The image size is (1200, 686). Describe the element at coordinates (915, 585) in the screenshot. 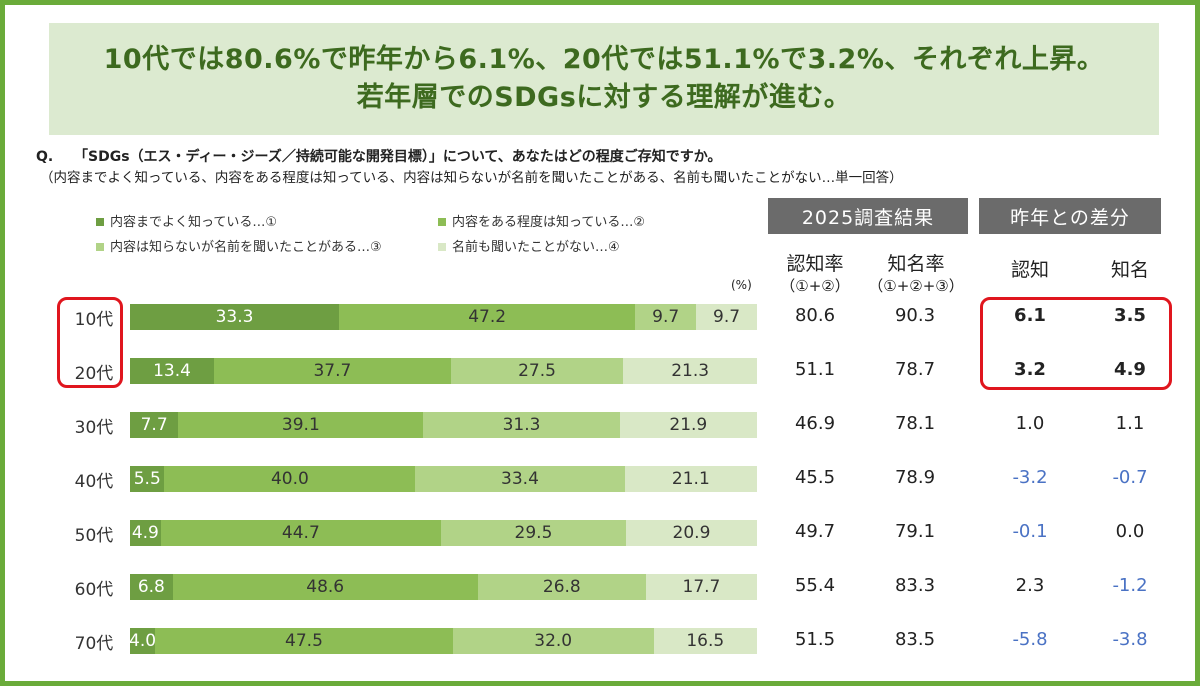

I see `name-rate-value: 83.3` at that location.